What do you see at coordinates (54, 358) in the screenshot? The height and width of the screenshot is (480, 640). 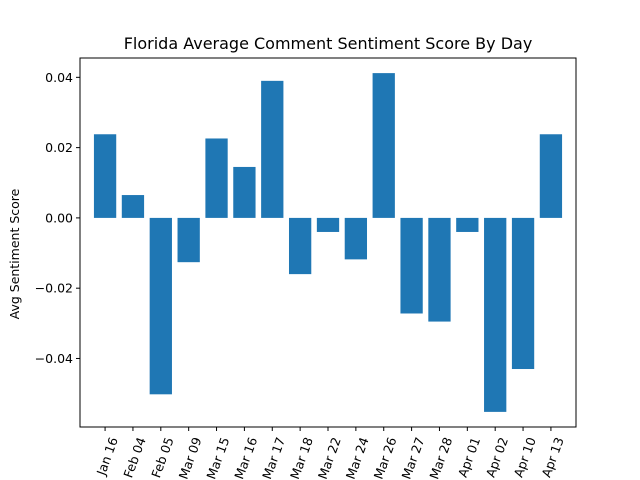 I see `y-tick-label: −0.04` at bounding box center [54, 358].